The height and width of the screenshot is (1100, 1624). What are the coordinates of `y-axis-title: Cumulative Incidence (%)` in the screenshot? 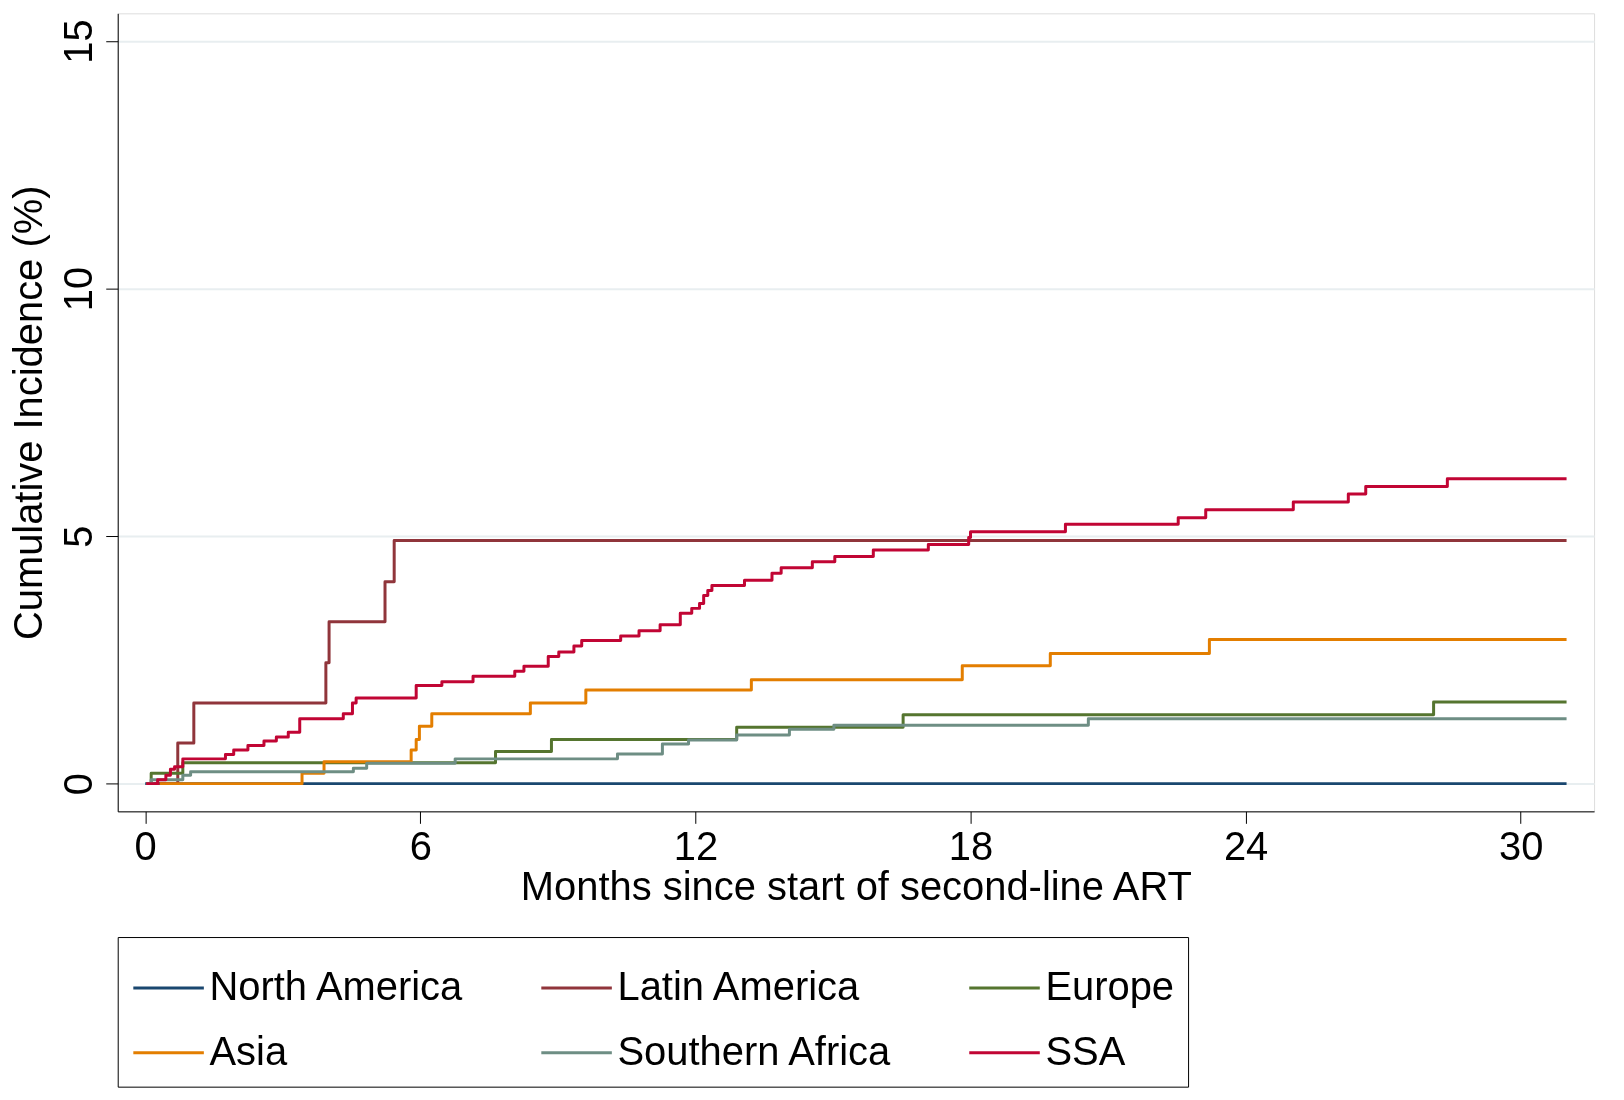 It's located at (28, 413).